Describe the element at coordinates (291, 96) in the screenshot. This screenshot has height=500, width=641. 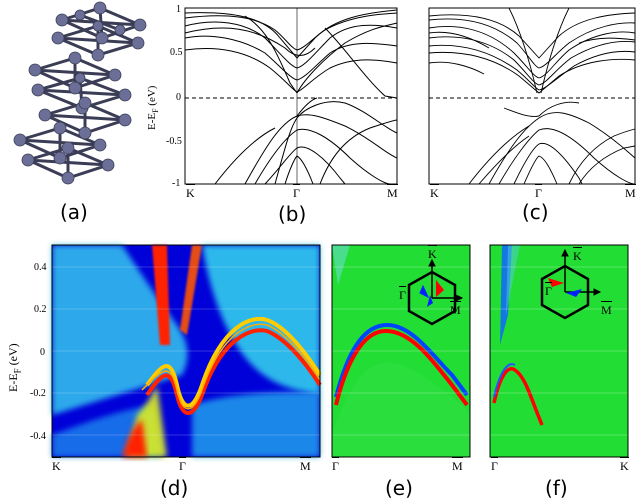
I see `band-structure-plot-b` at that location.